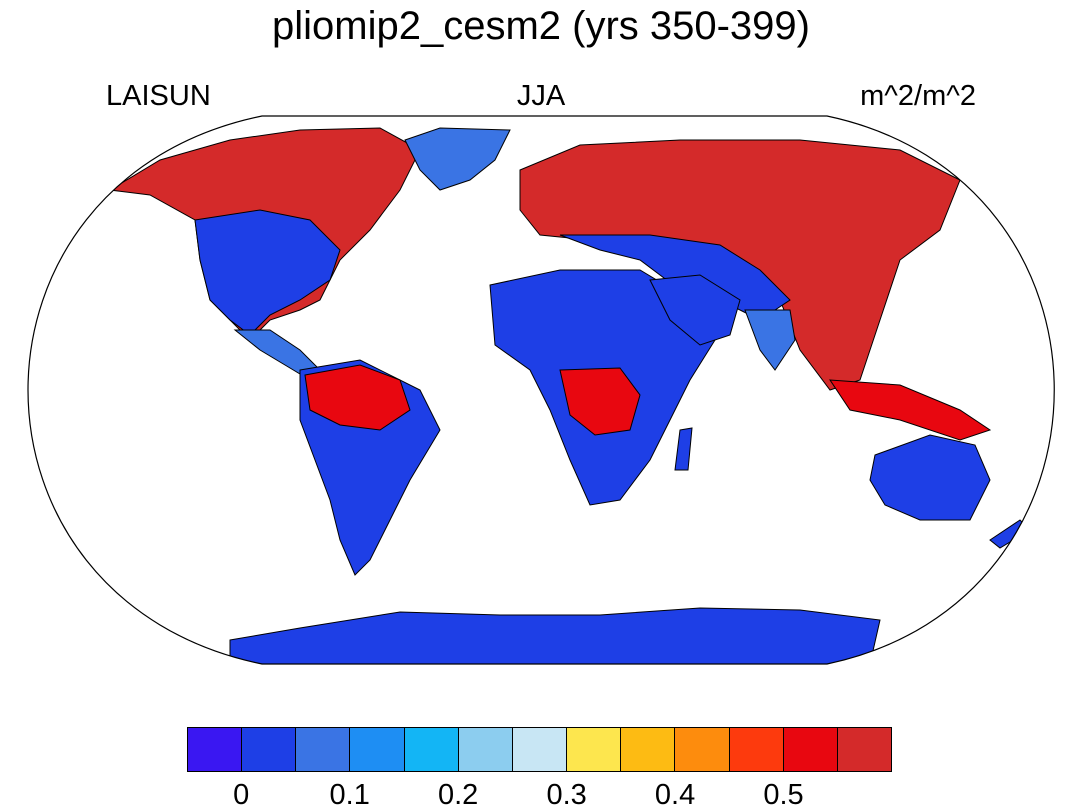 This screenshot has width=1082, height=812. What do you see at coordinates (770, 340) in the screenshot?
I see `india` at bounding box center [770, 340].